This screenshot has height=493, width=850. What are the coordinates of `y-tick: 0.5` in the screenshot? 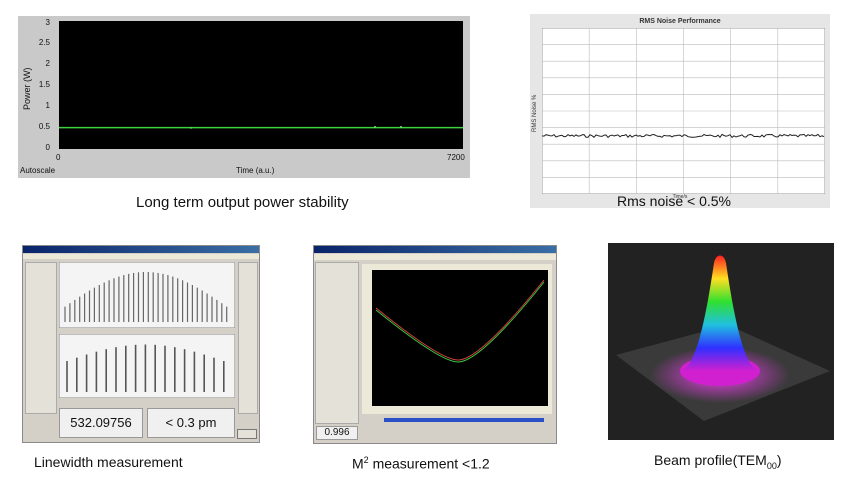 It's located at (44, 126).